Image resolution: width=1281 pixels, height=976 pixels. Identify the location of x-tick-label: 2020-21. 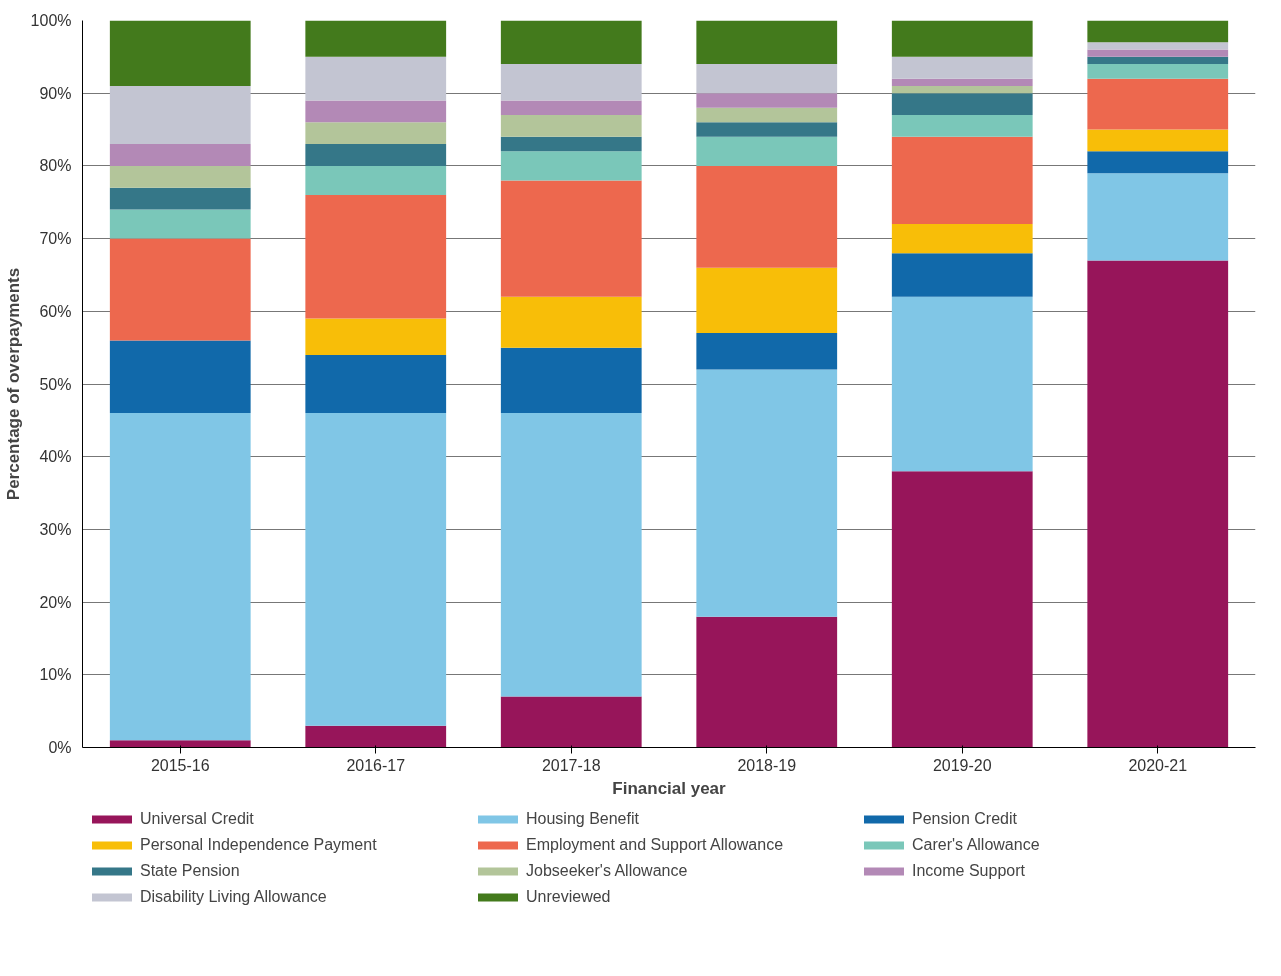
(1158, 765).